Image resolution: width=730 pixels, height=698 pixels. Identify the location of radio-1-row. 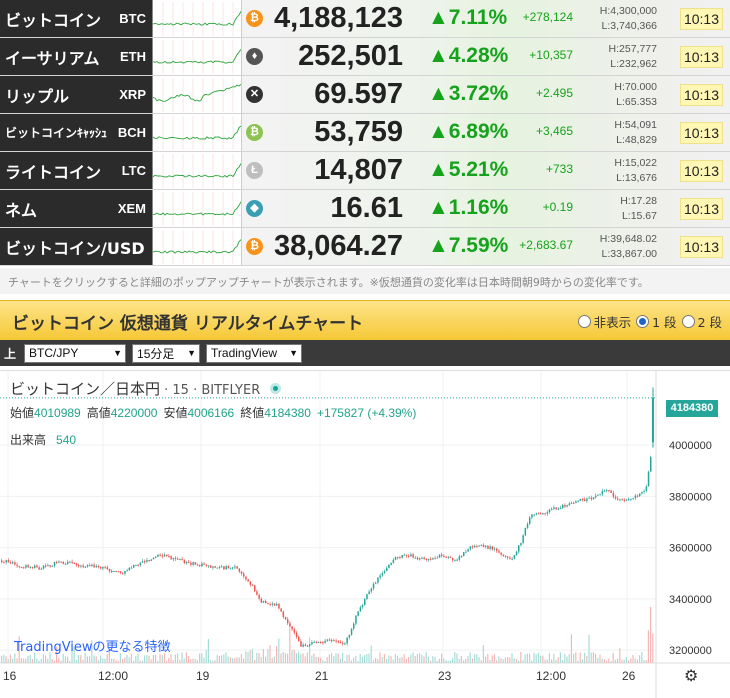
(643, 321).